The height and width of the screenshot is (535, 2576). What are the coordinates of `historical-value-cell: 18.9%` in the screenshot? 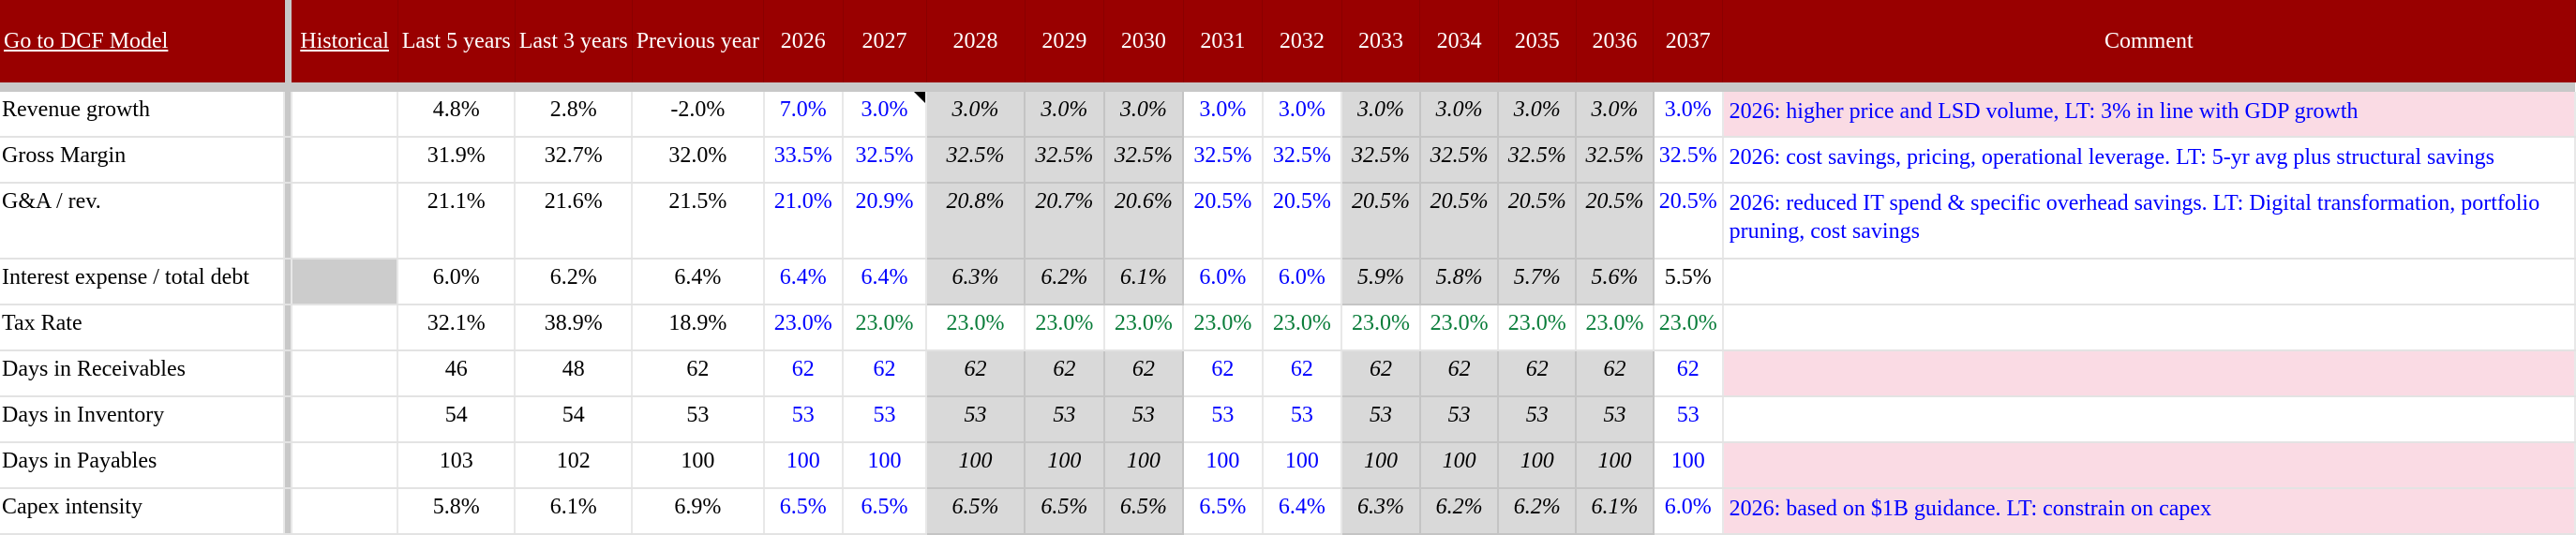 It's located at (699, 328).